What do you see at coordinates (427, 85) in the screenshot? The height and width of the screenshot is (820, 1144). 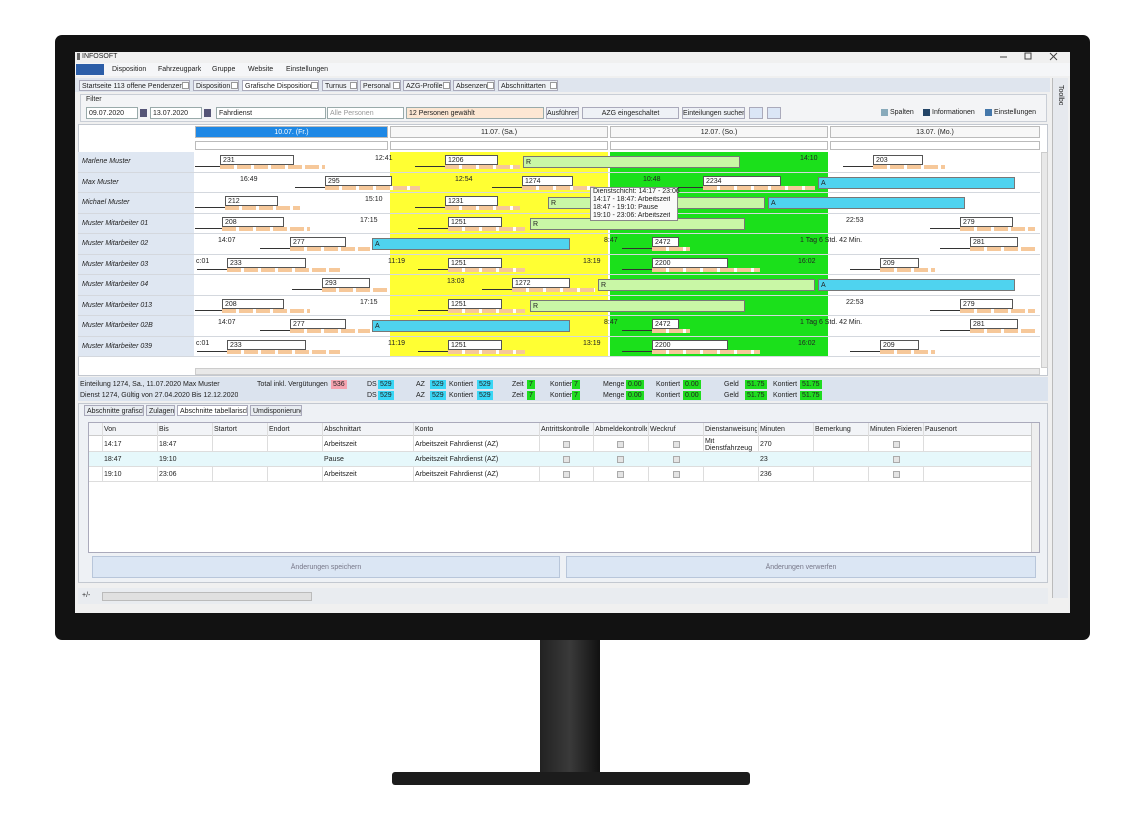 I see `tab: AZG-Profile` at bounding box center [427, 85].